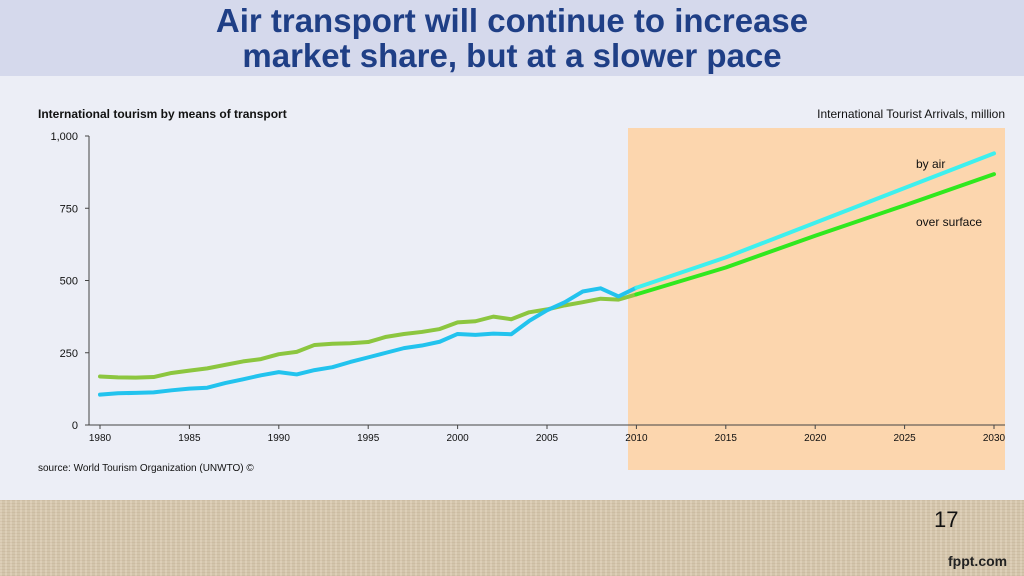  I want to click on slide-title-line-1: Air transport will continue to increase, so click(512, 20).